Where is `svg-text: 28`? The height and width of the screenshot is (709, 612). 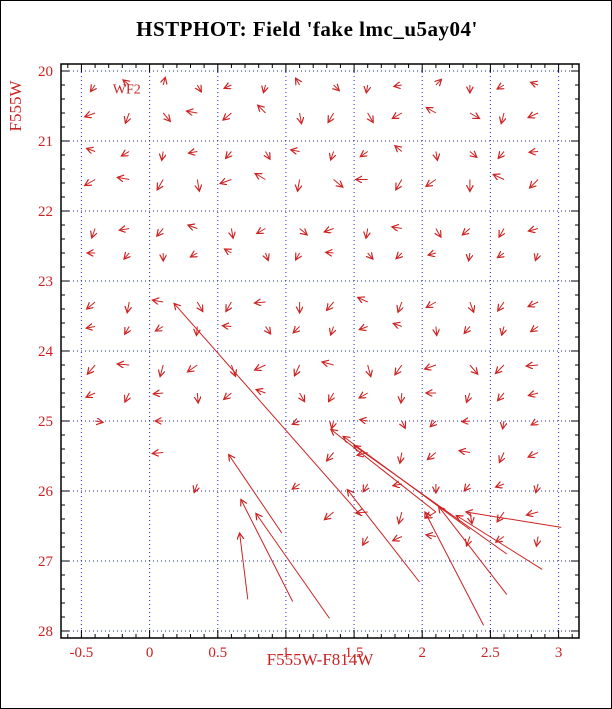
svg-text: 28 is located at coordinates (45, 632).